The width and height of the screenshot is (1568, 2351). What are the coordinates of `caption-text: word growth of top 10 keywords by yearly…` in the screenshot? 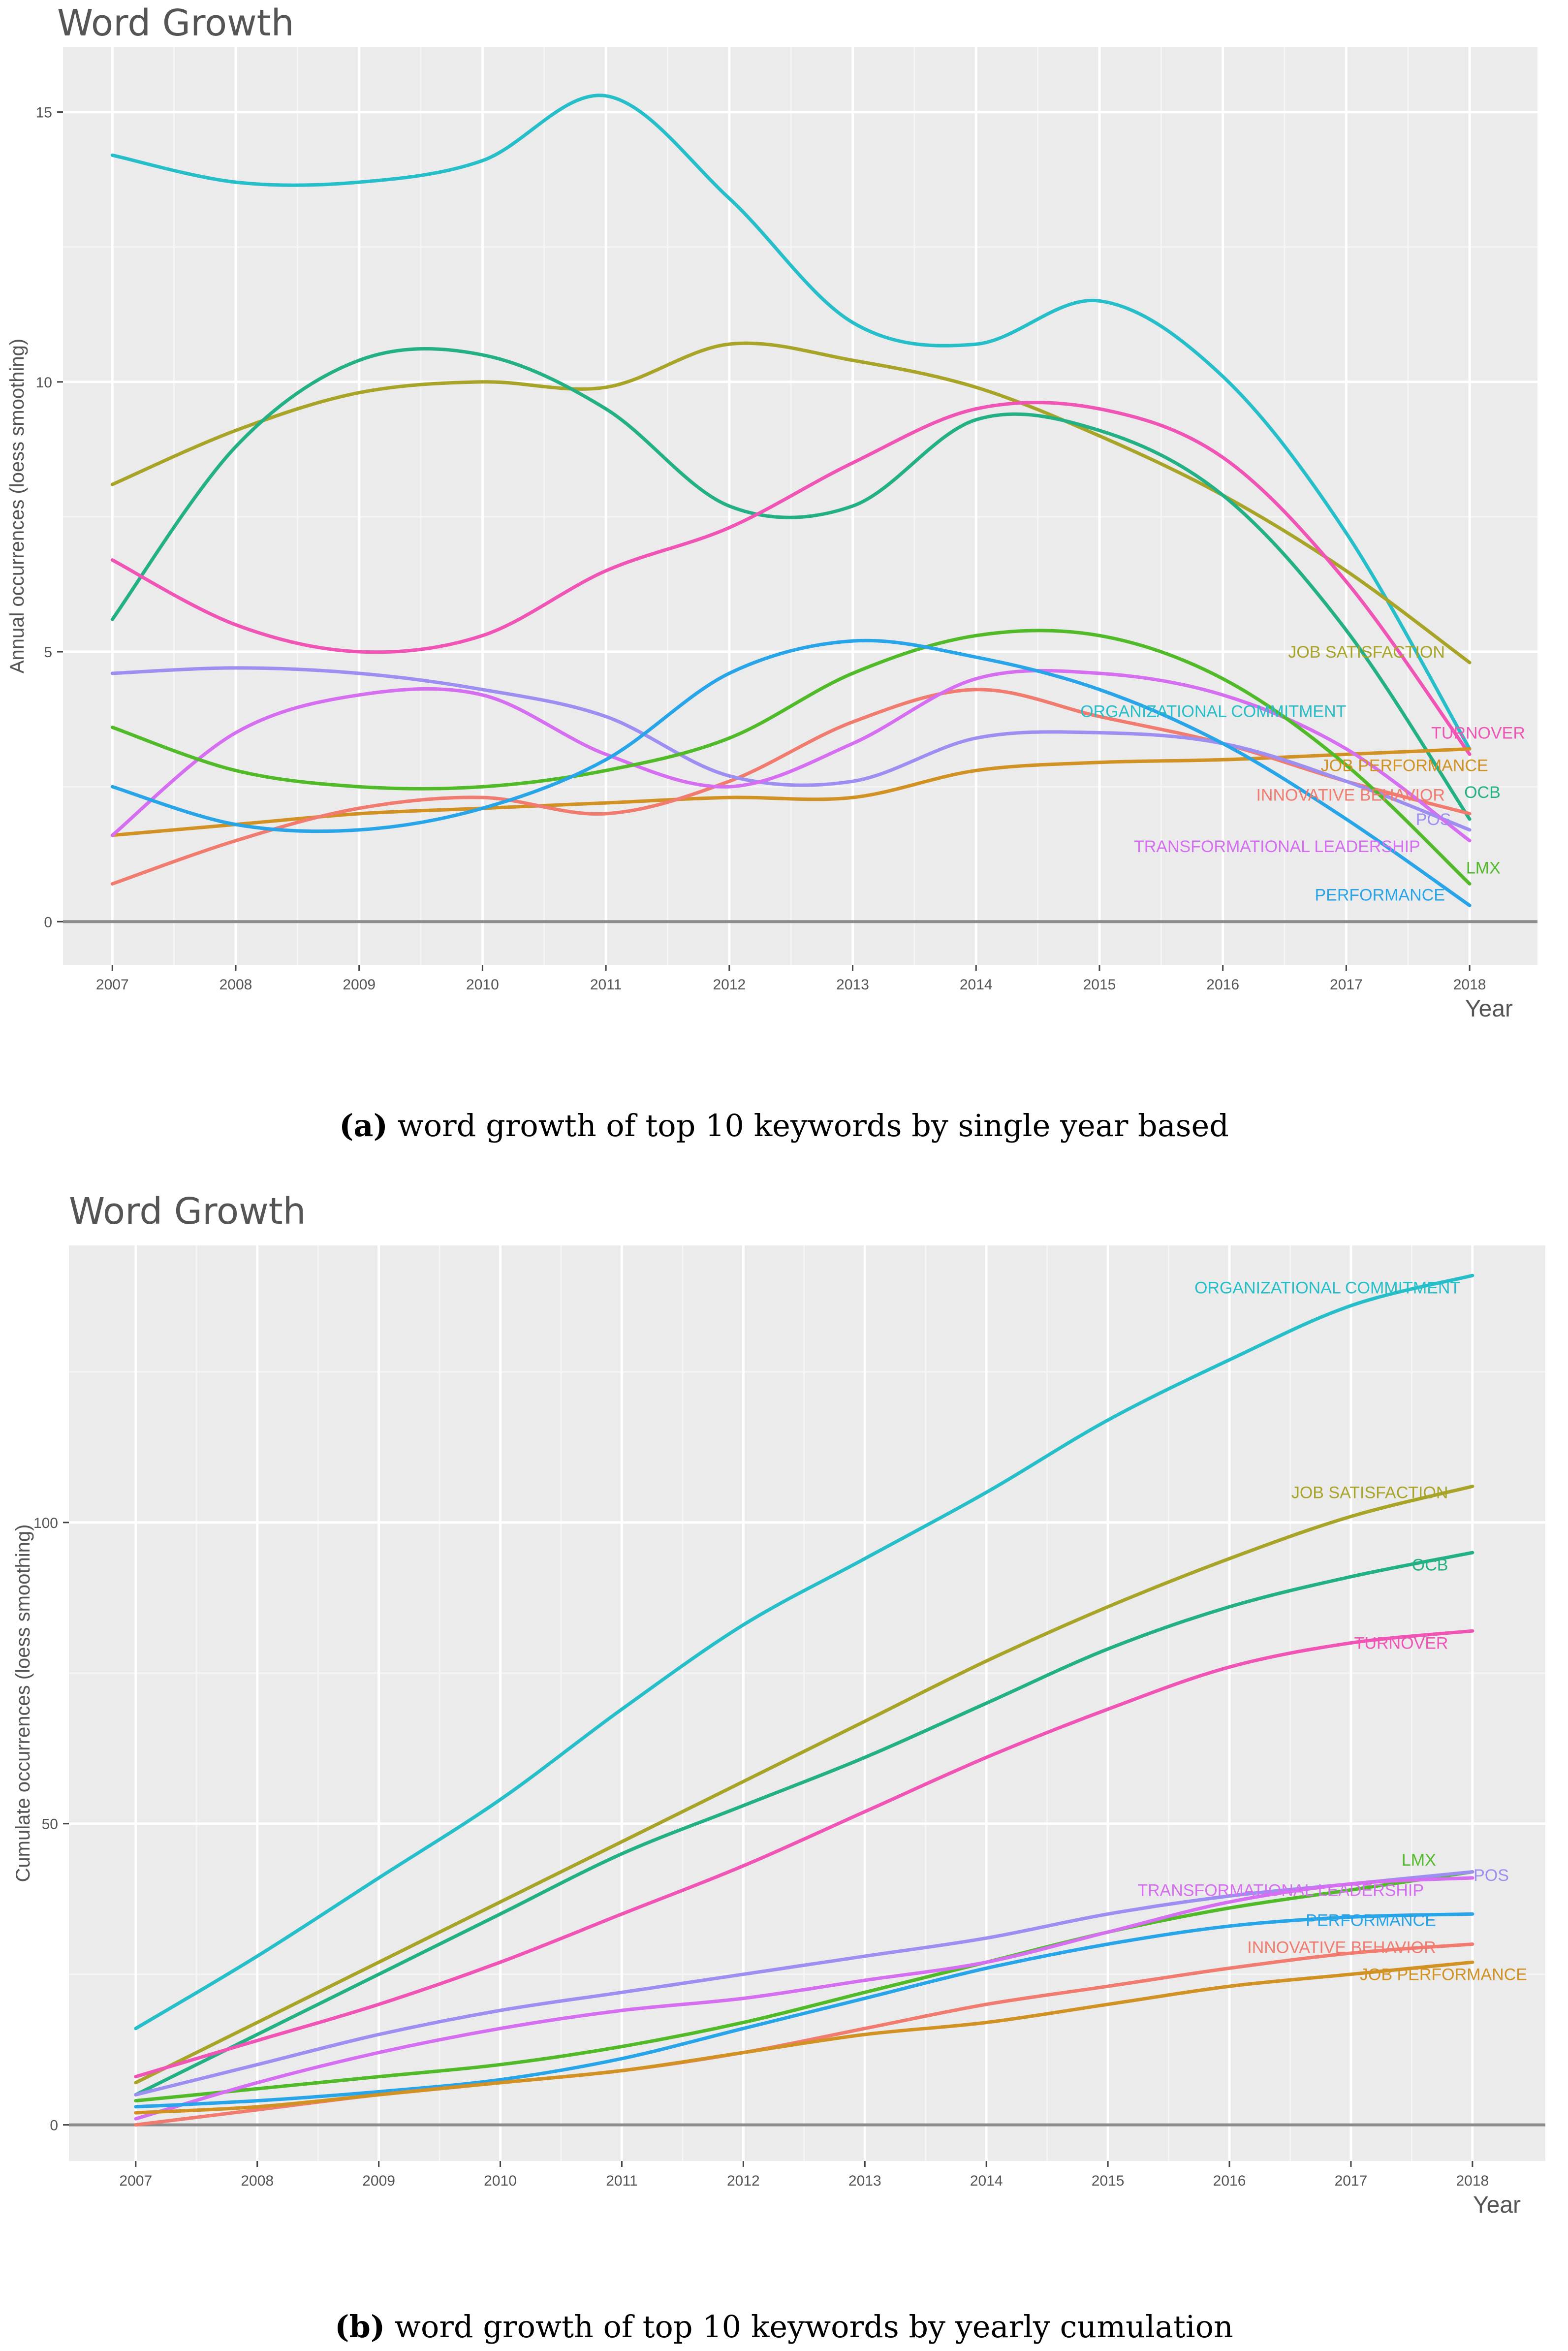 It's located at (809, 2327).